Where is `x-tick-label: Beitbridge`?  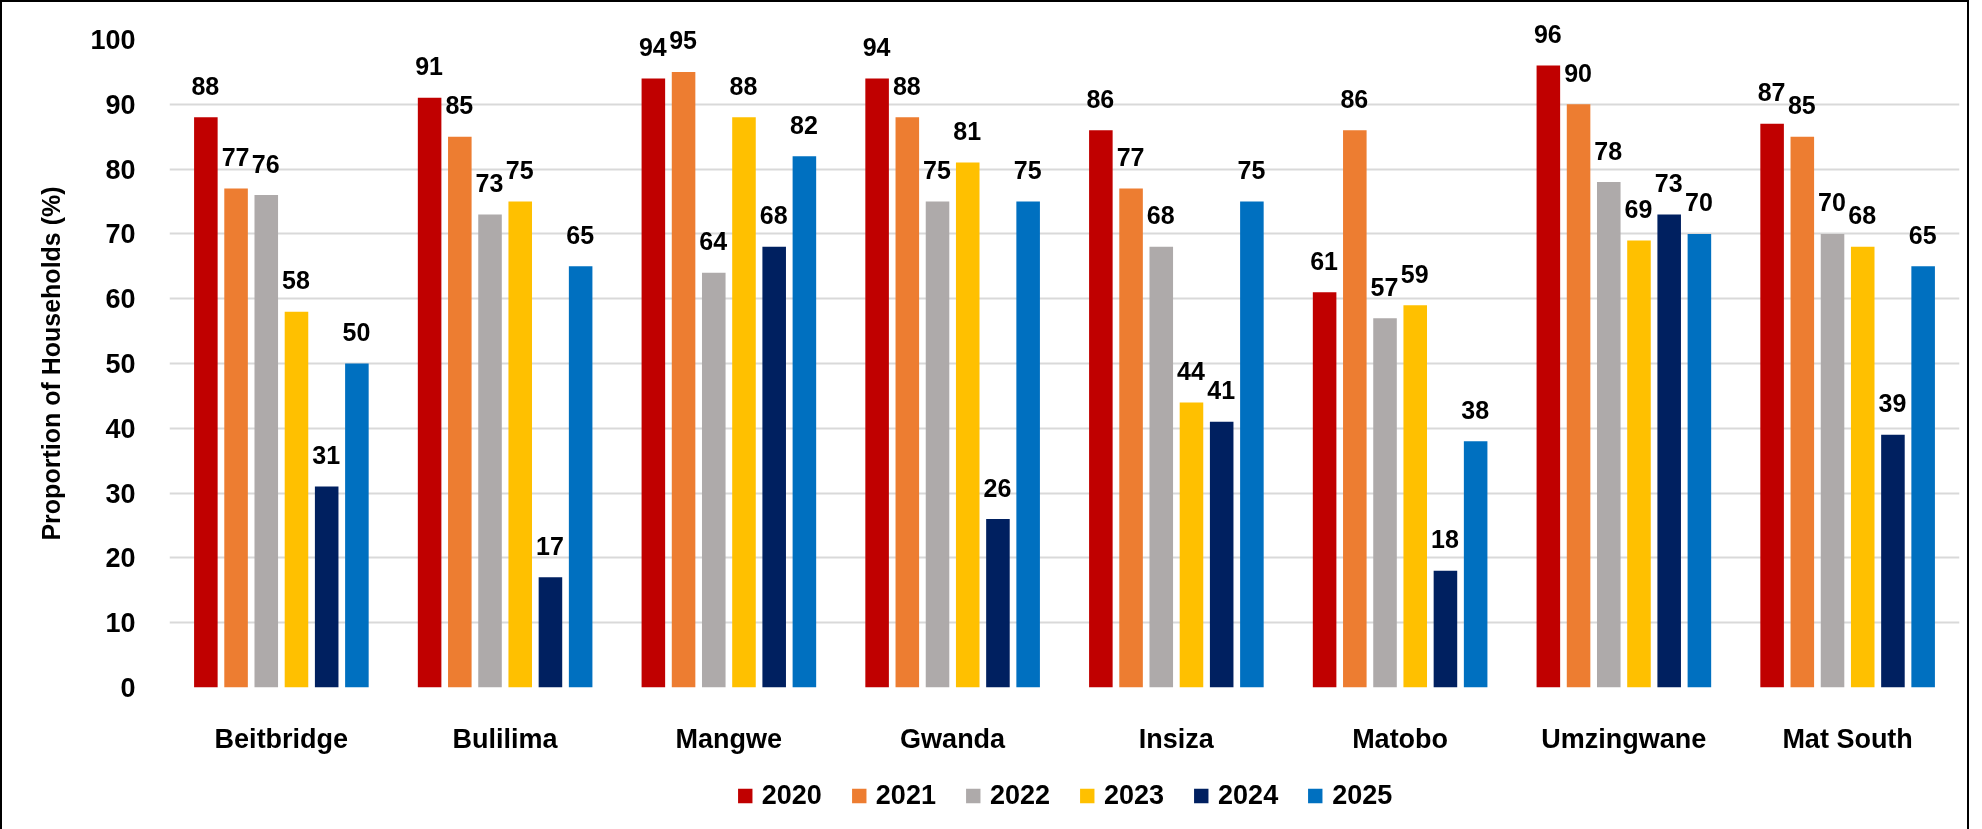 x-tick-label: Beitbridge is located at coordinates (281, 738).